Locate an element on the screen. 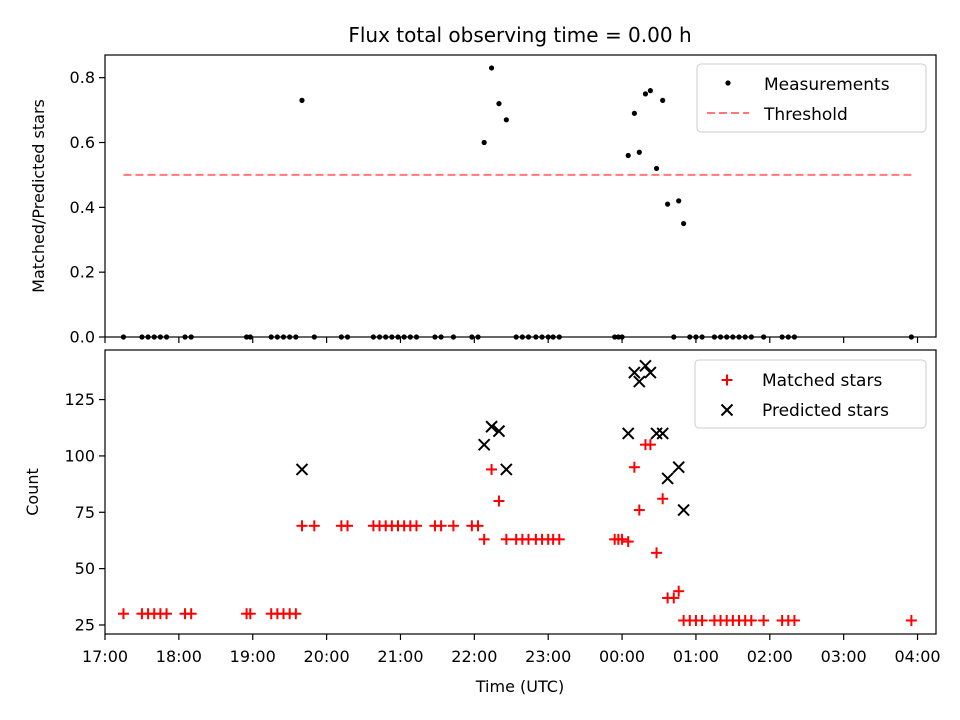 This screenshot has height=720, width=960. legend-marker-predicted-stars is located at coordinates (727, 410).